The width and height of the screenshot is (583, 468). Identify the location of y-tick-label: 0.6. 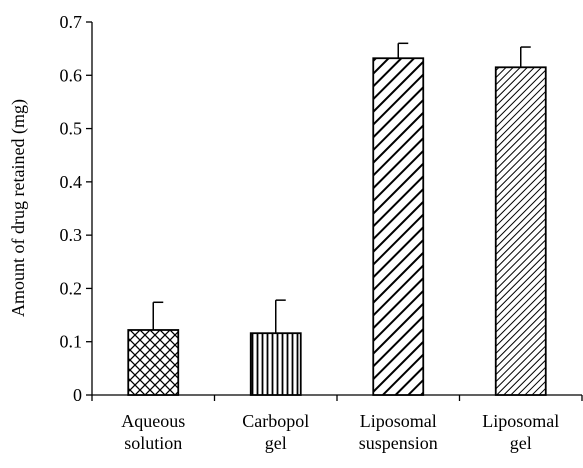
(71, 75).